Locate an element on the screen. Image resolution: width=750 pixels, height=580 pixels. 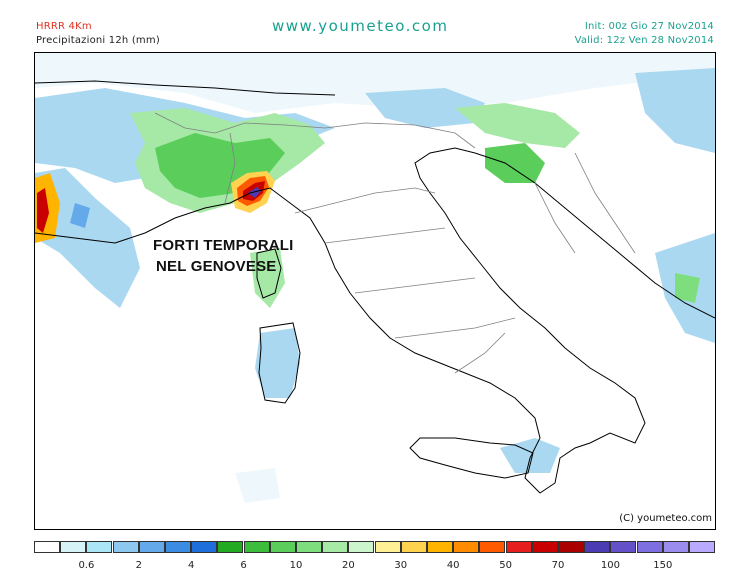
storm-annotation-line1: FORTI TEMPORALI is located at coordinates (223, 245).